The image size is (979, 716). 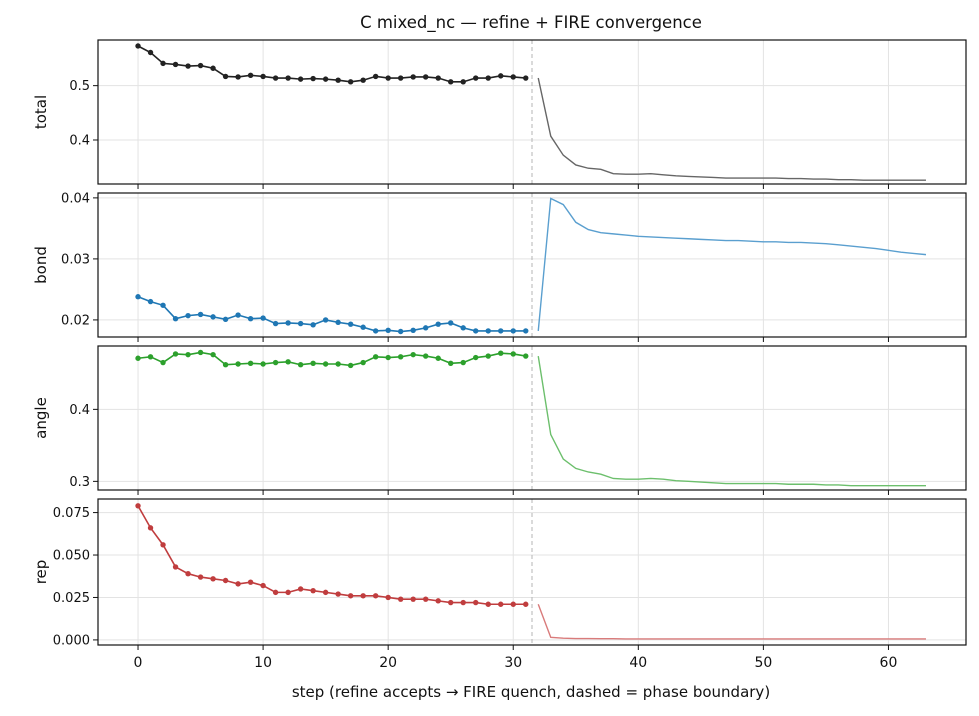 What do you see at coordinates (763, 663) in the screenshot?
I see `x-tick-label: 50` at bounding box center [763, 663].